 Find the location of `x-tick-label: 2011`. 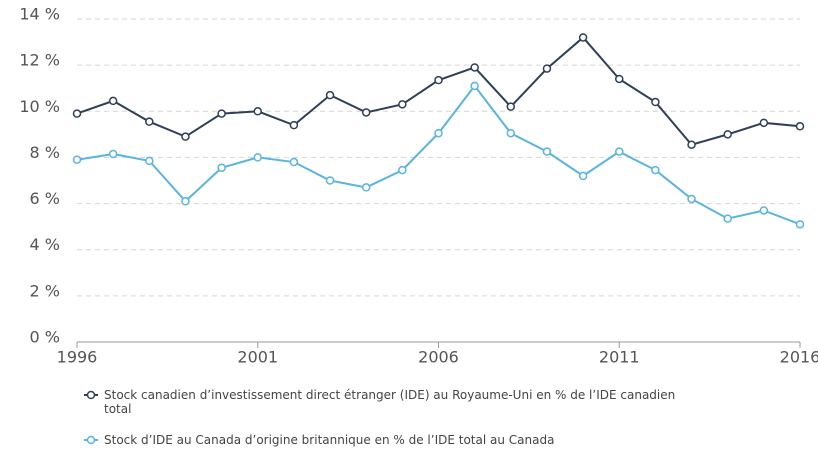

x-tick-label: 2011 is located at coordinates (619, 357).